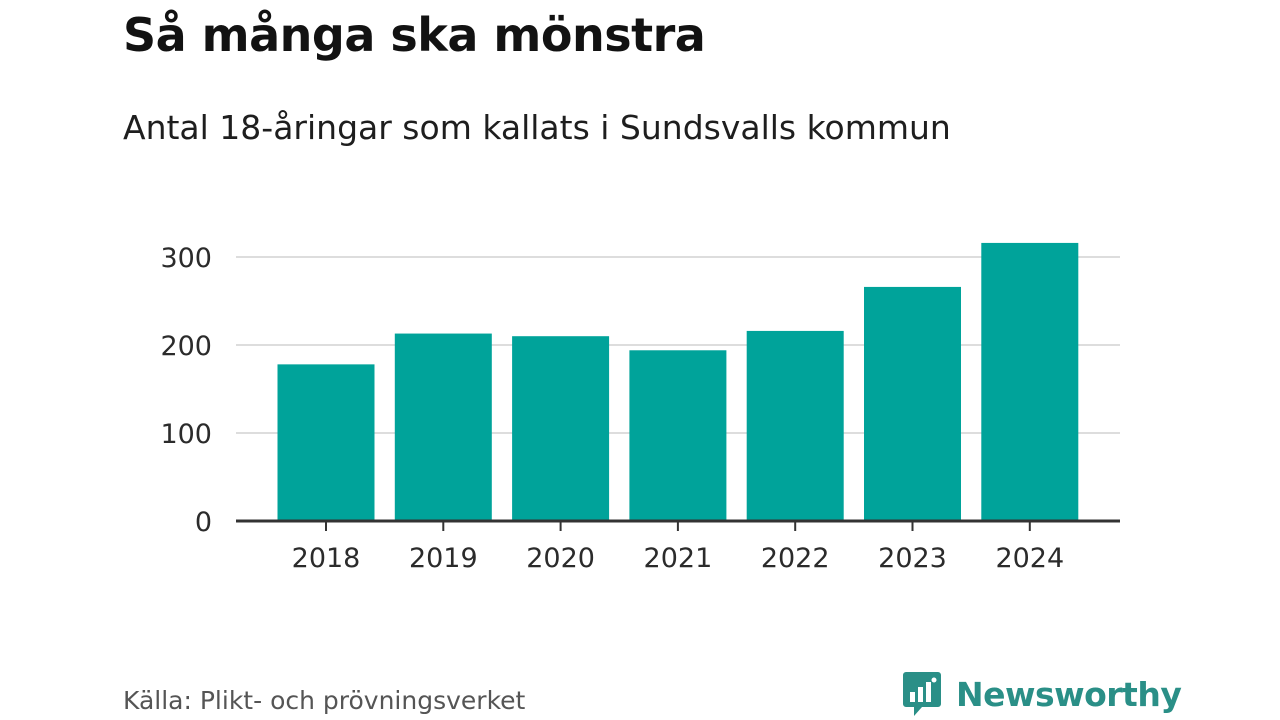  Describe the element at coordinates (326, 558) in the screenshot. I see `x-tick-label: 2018` at that location.